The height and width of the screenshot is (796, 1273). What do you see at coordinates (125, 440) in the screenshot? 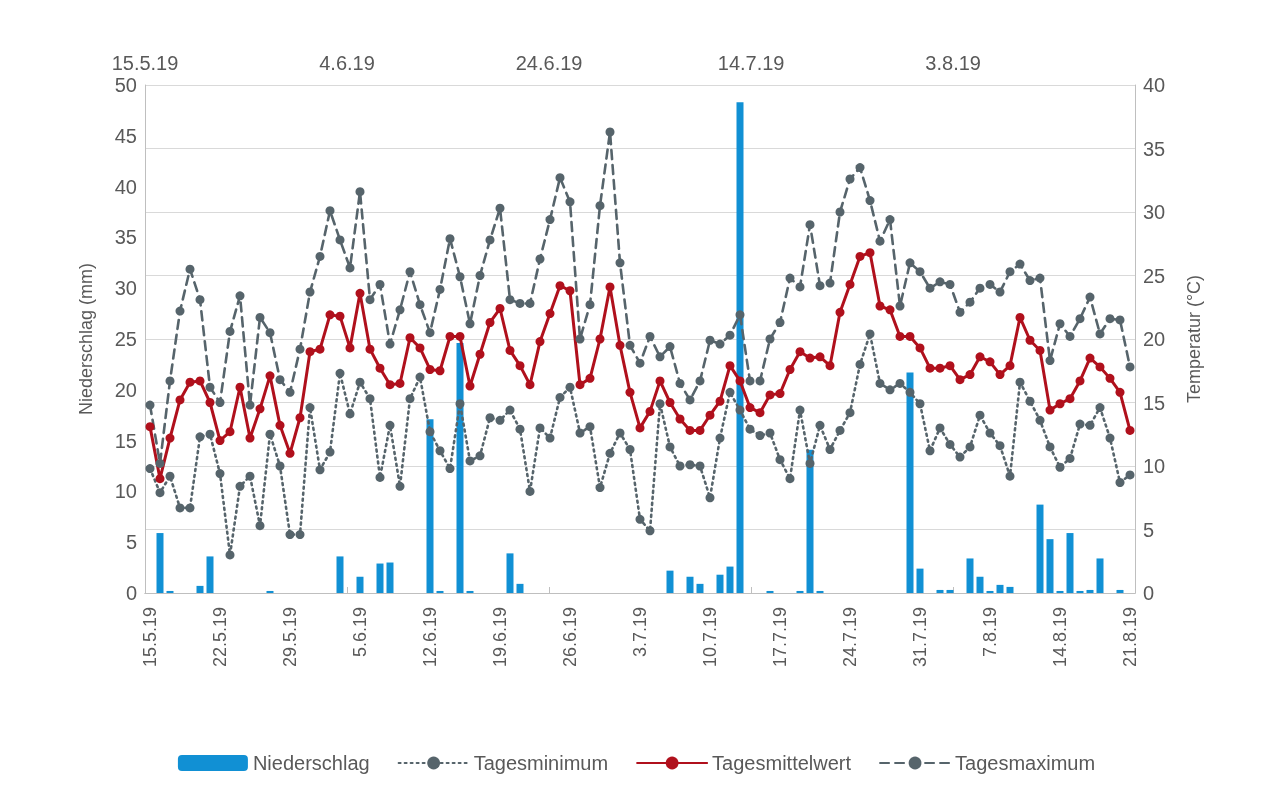
I see `y-tick-label: 15` at bounding box center [125, 440].